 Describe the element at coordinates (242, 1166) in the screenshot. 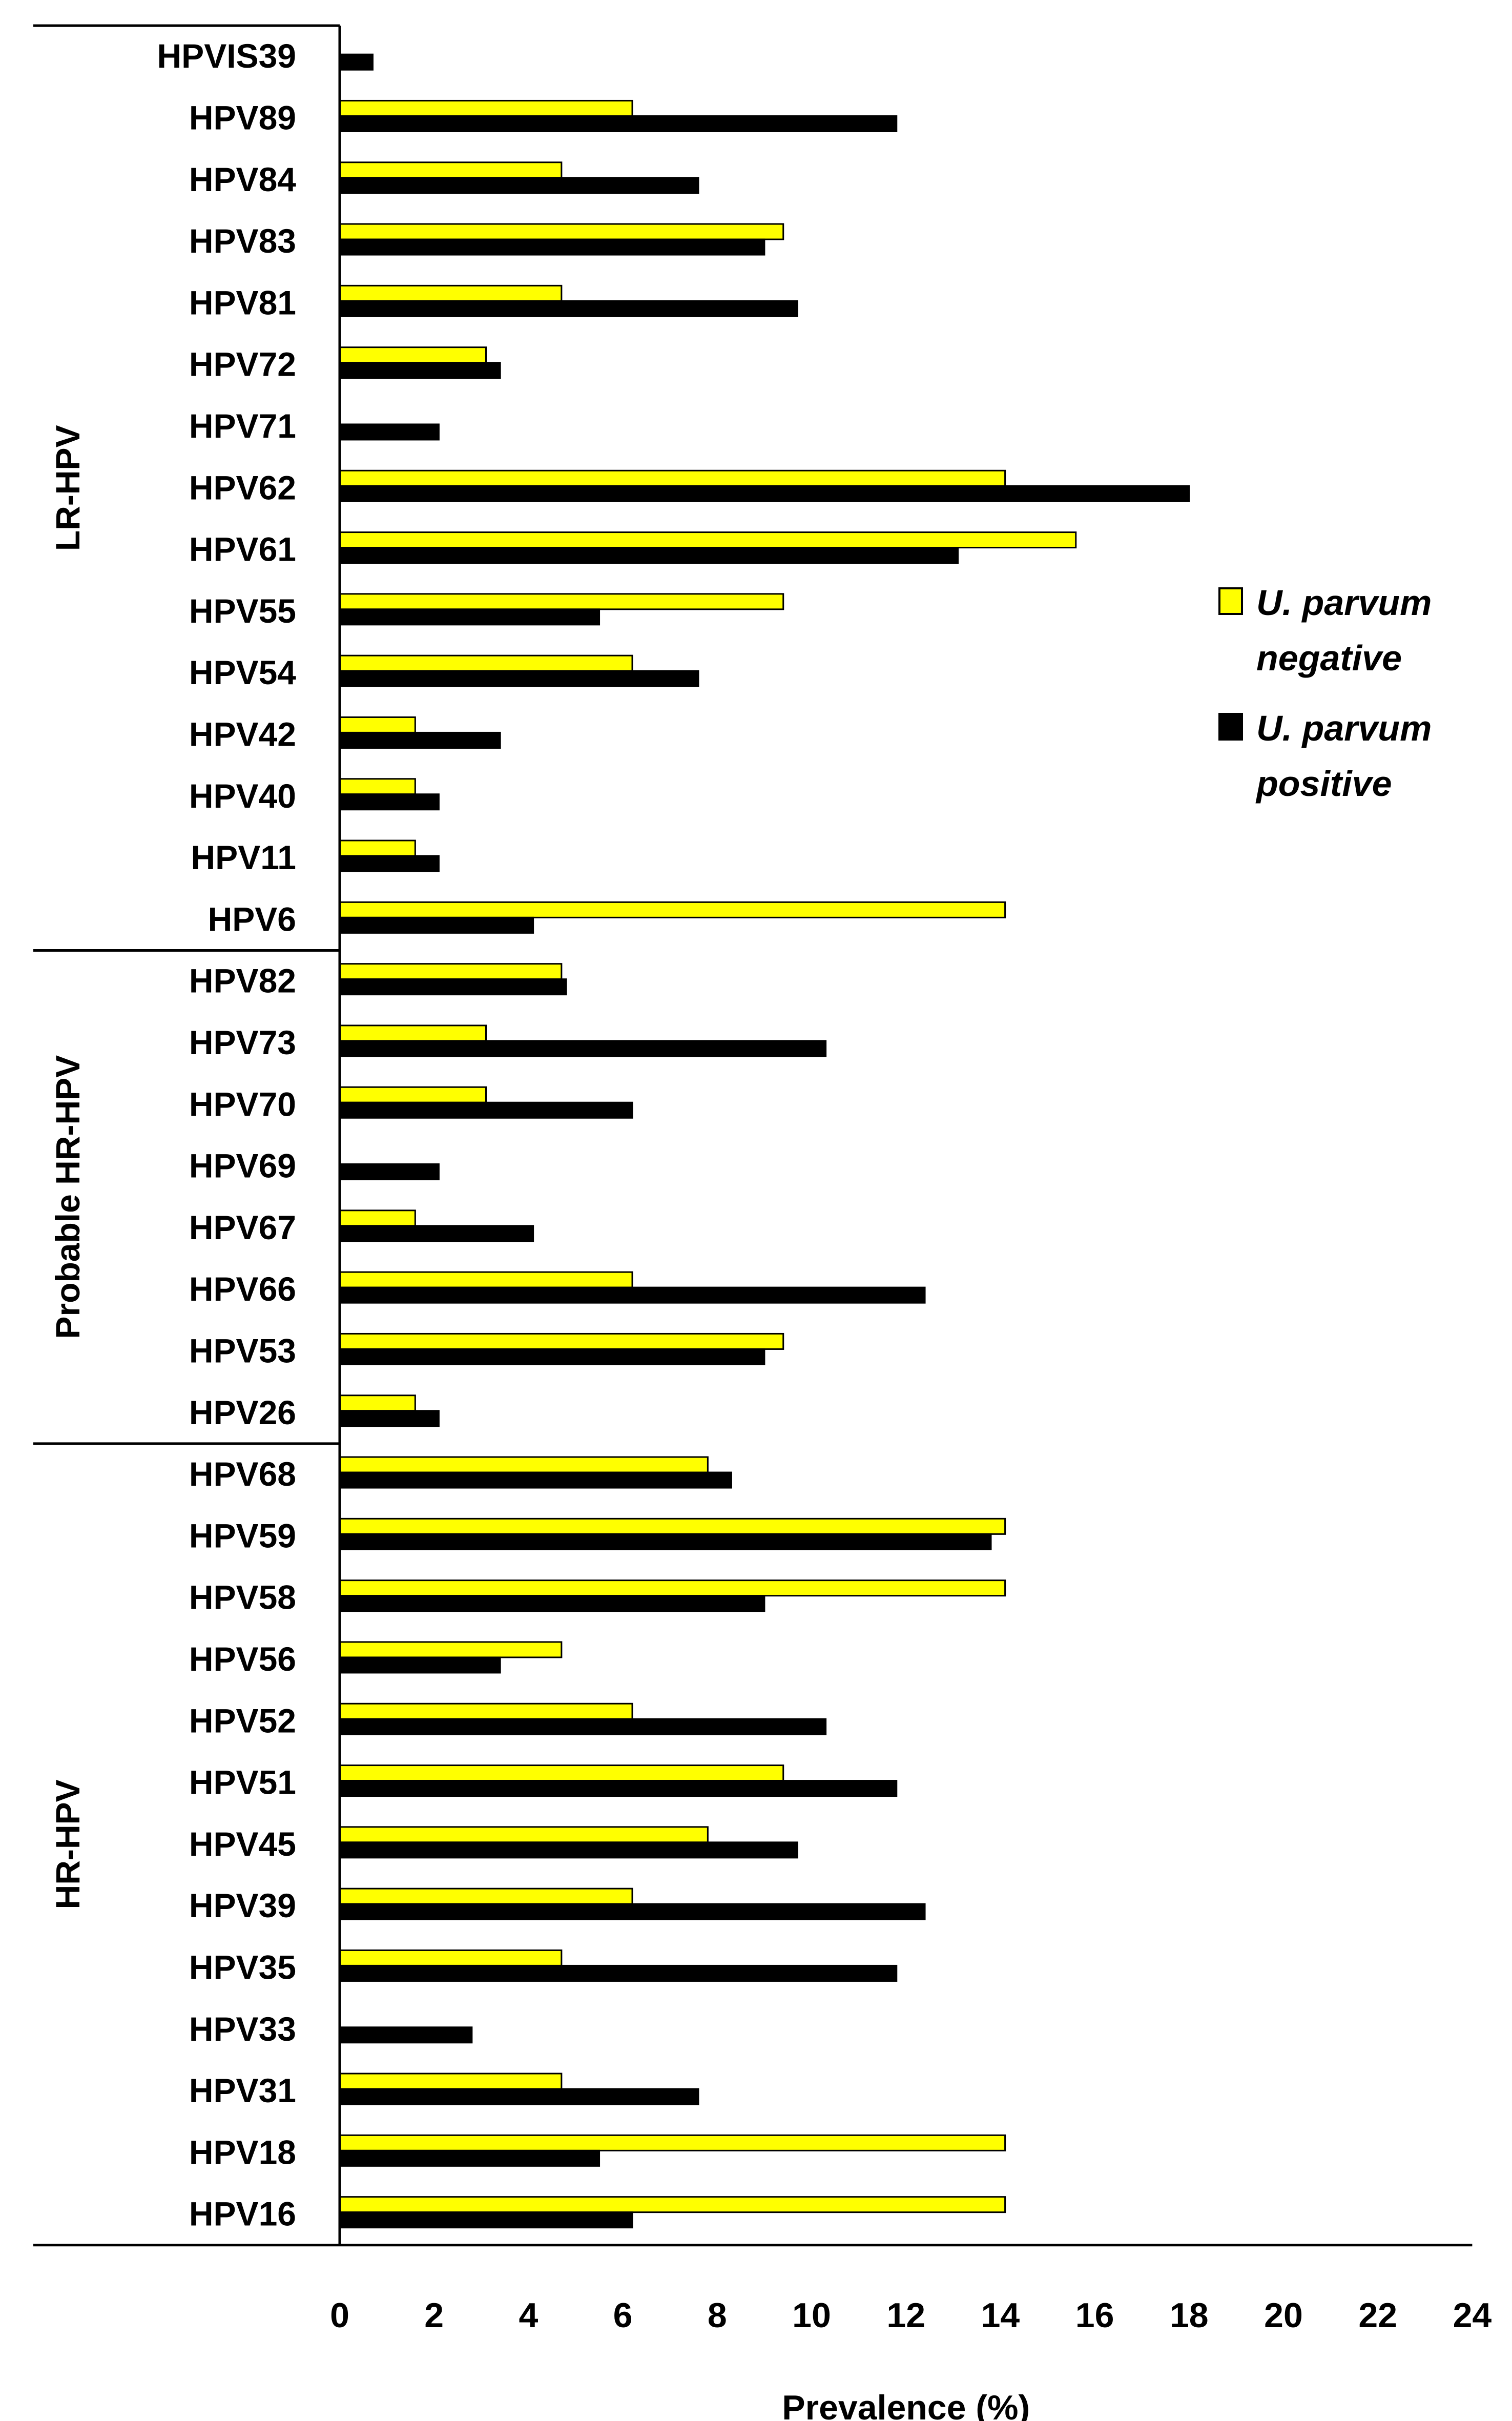

I see `category-label: HPV69` at that location.